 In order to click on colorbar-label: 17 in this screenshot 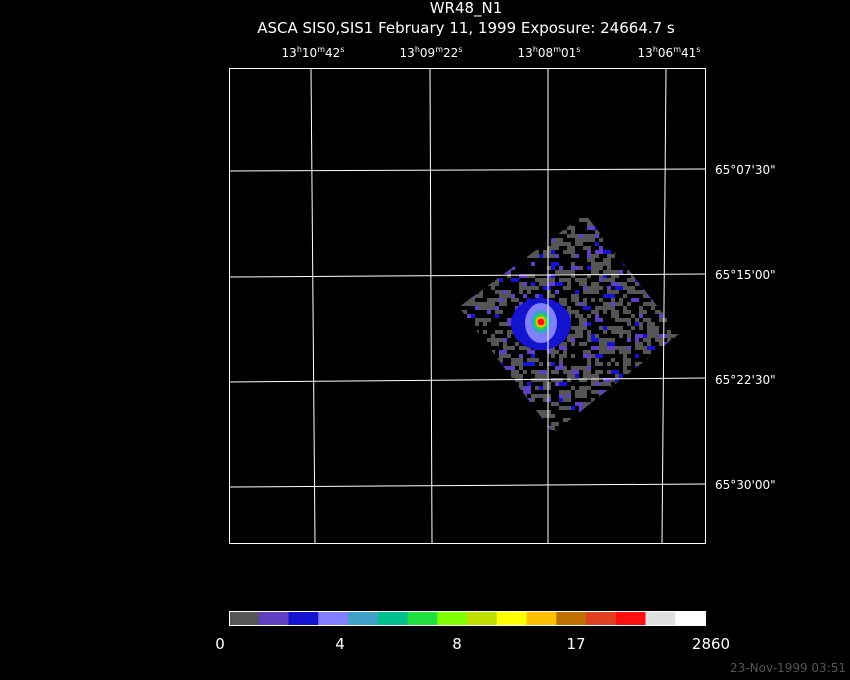, I will do `click(575, 644)`.